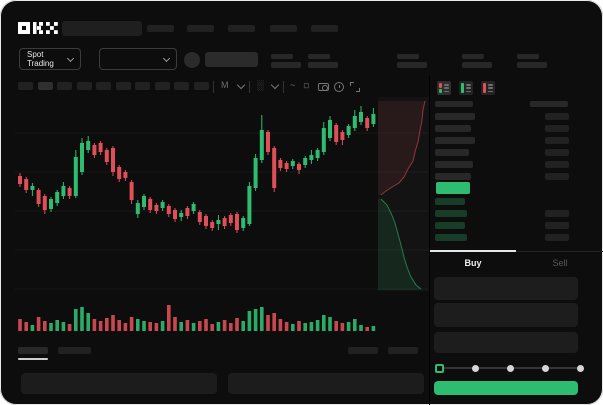 The height and width of the screenshot is (405, 603). I want to click on amount-input, so click(506, 315).